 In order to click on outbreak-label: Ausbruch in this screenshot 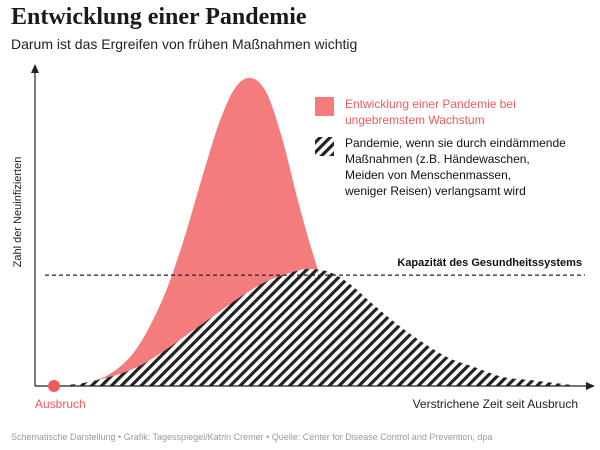, I will do `click(60, 404)`.